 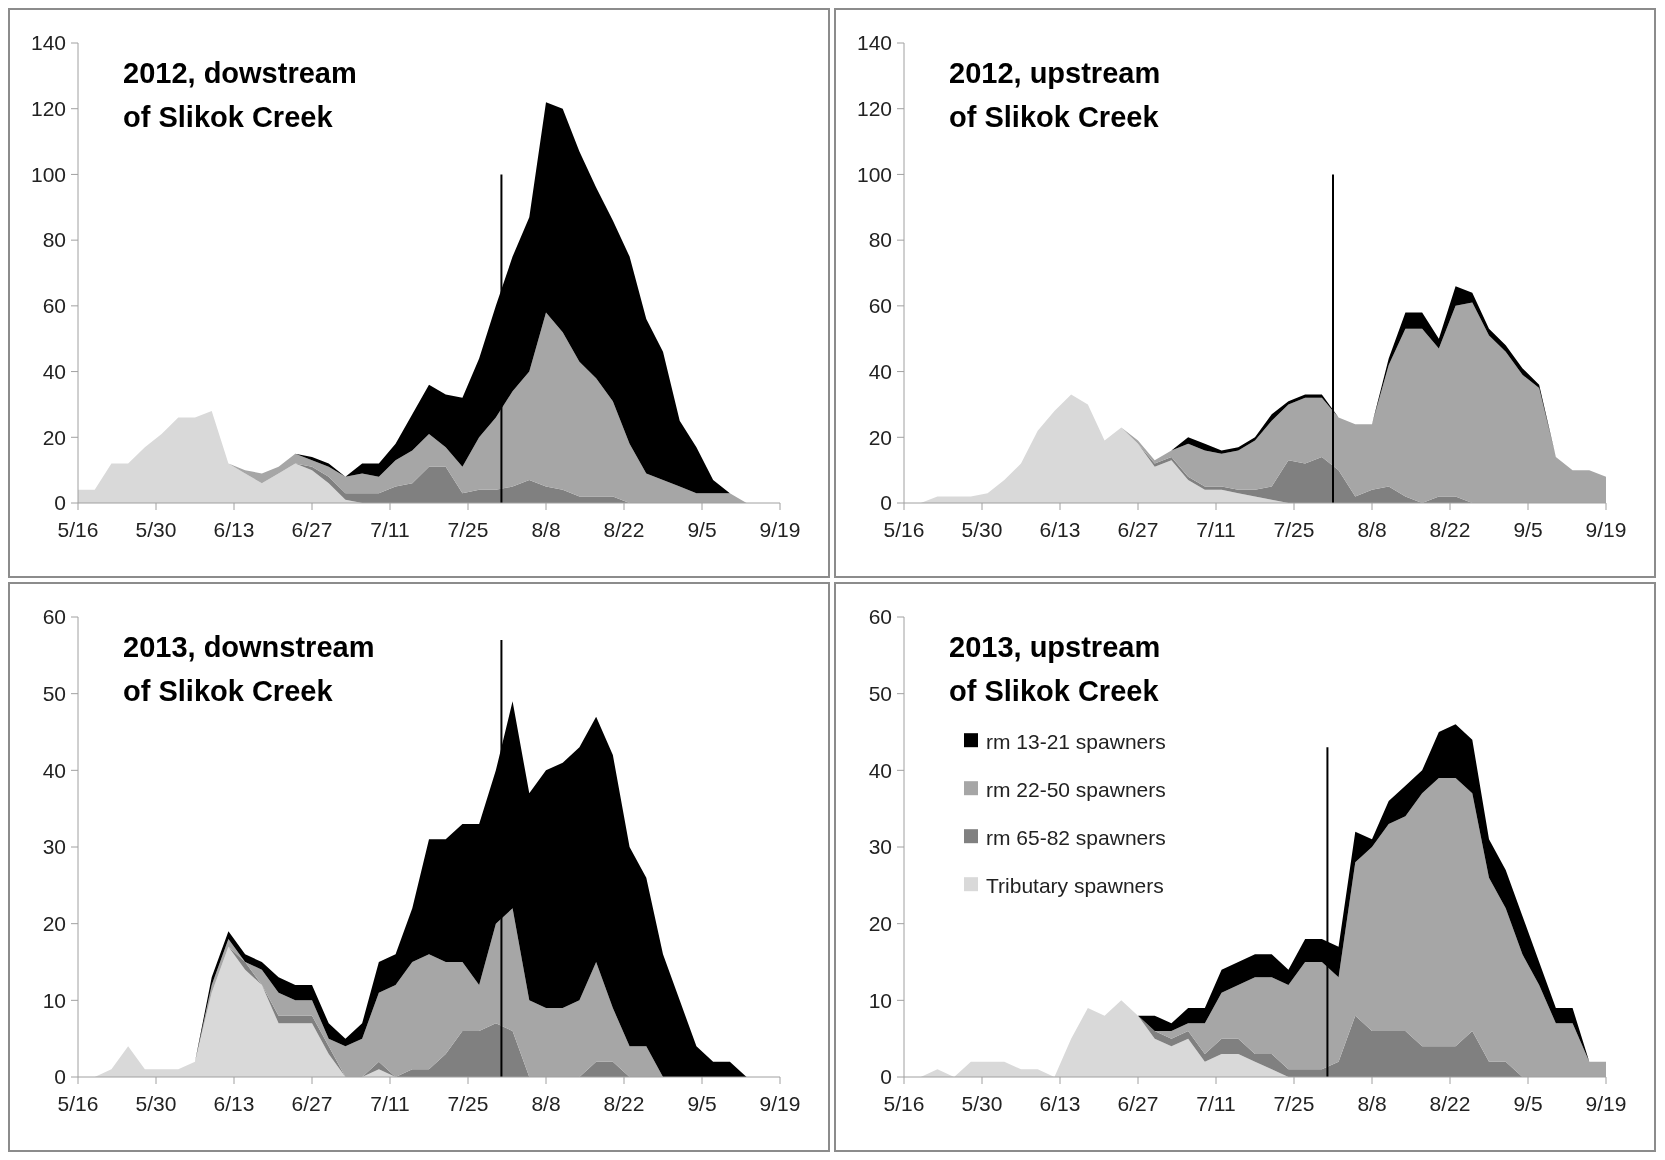 What do you see at coordinates (1076, 789) in the screenshot?
I see `legend-label: rm 22-50 spawners` at bounding box center [1076, 789].